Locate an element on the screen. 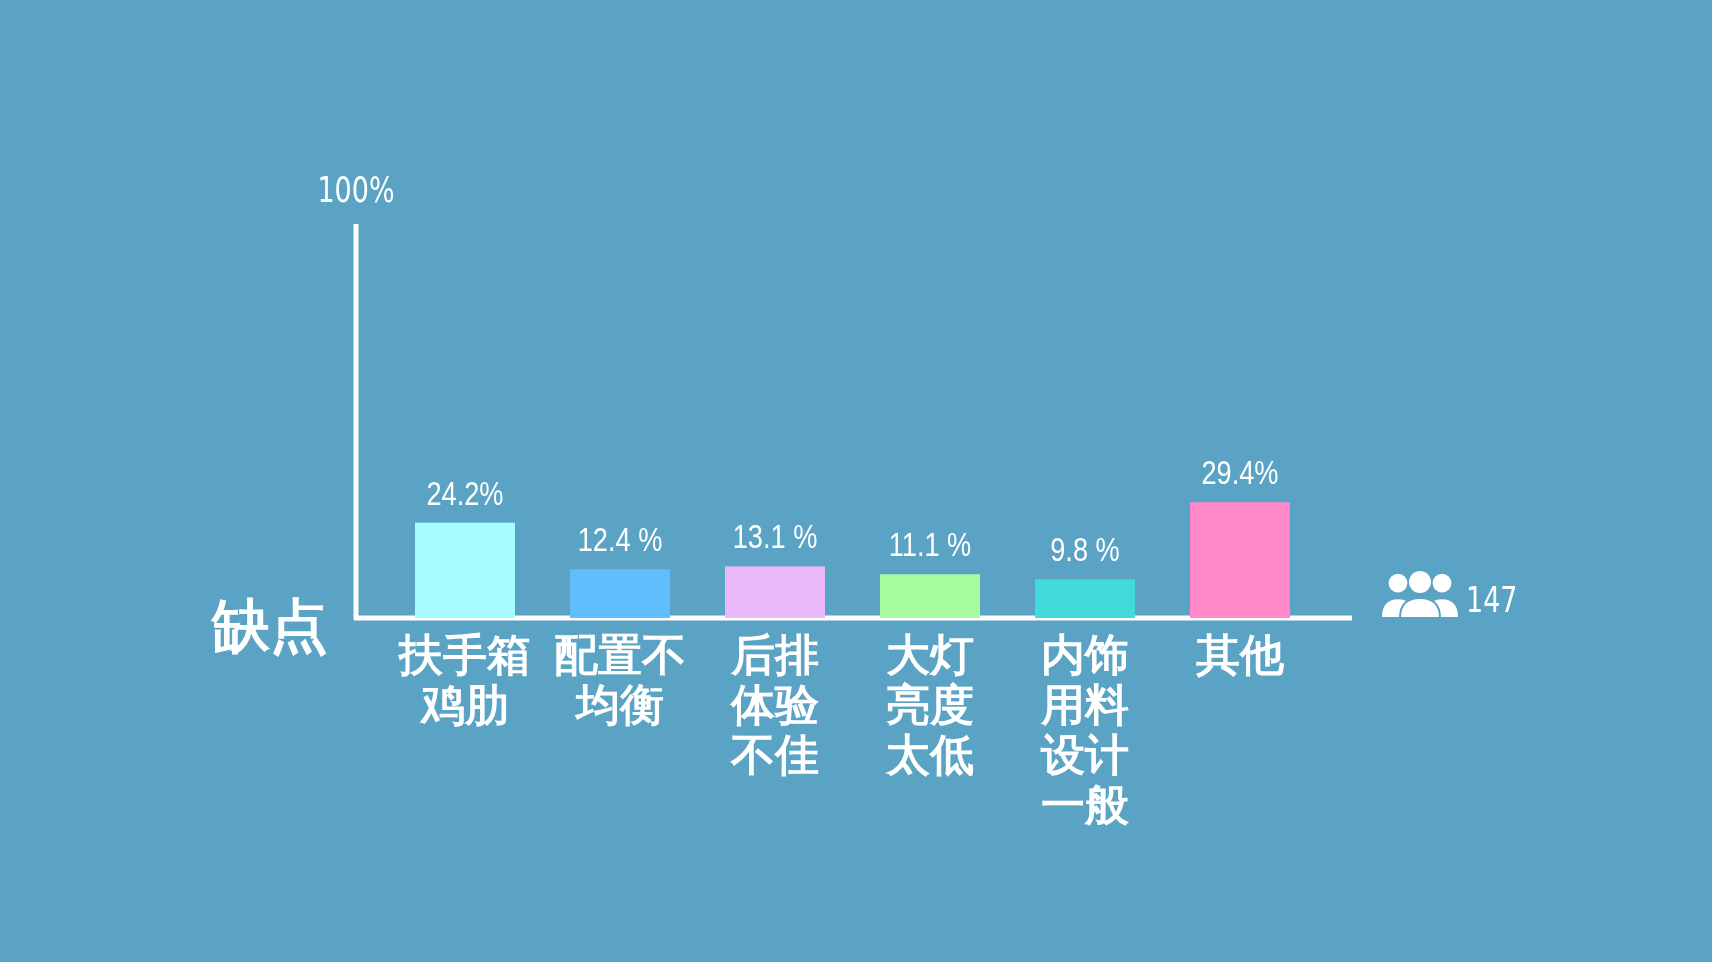 The image size is (1712, 962). data-label: 29.4% is located at coordinates (1240, 472).